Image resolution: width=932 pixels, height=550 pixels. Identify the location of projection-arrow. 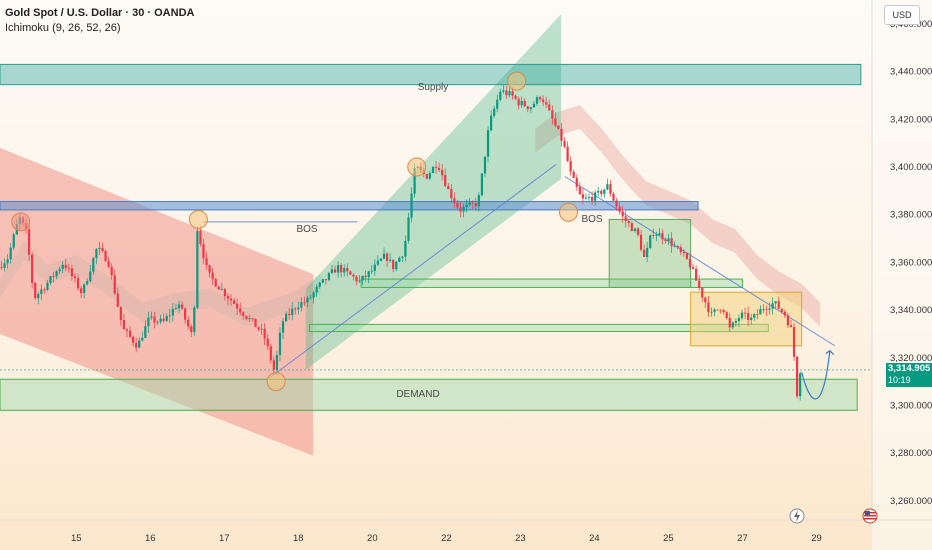
(816, 375).